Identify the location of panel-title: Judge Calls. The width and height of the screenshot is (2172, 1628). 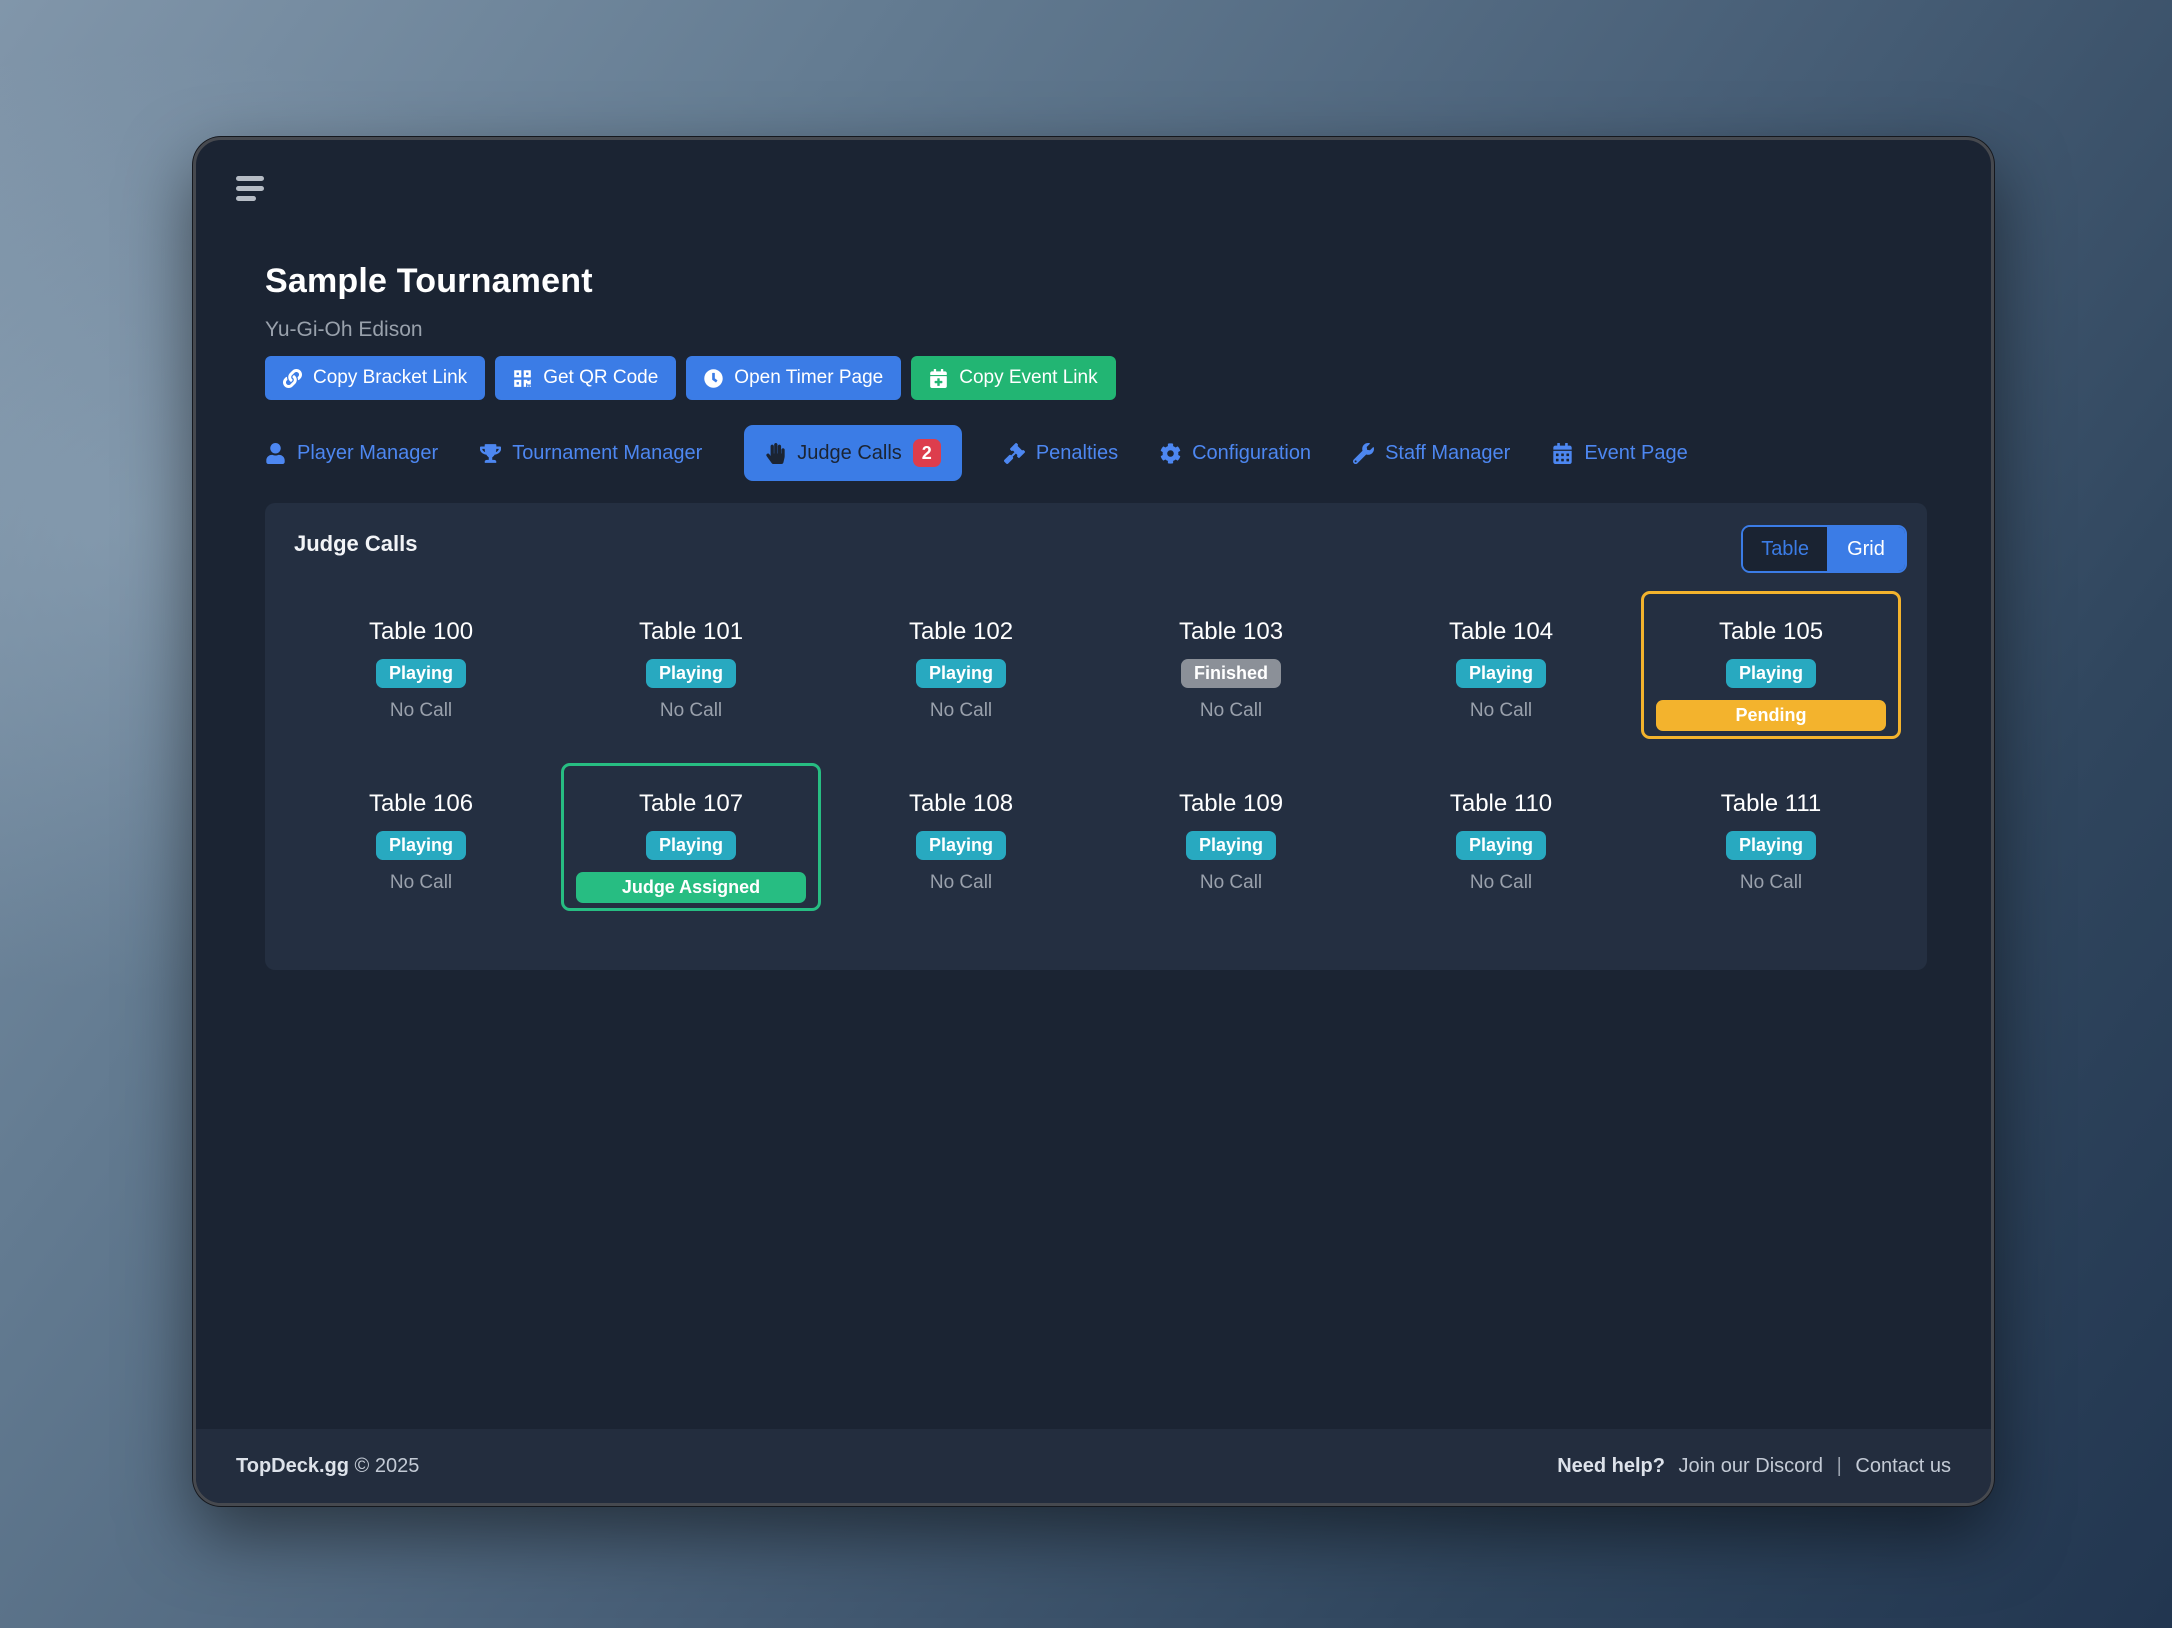
(356, 543).